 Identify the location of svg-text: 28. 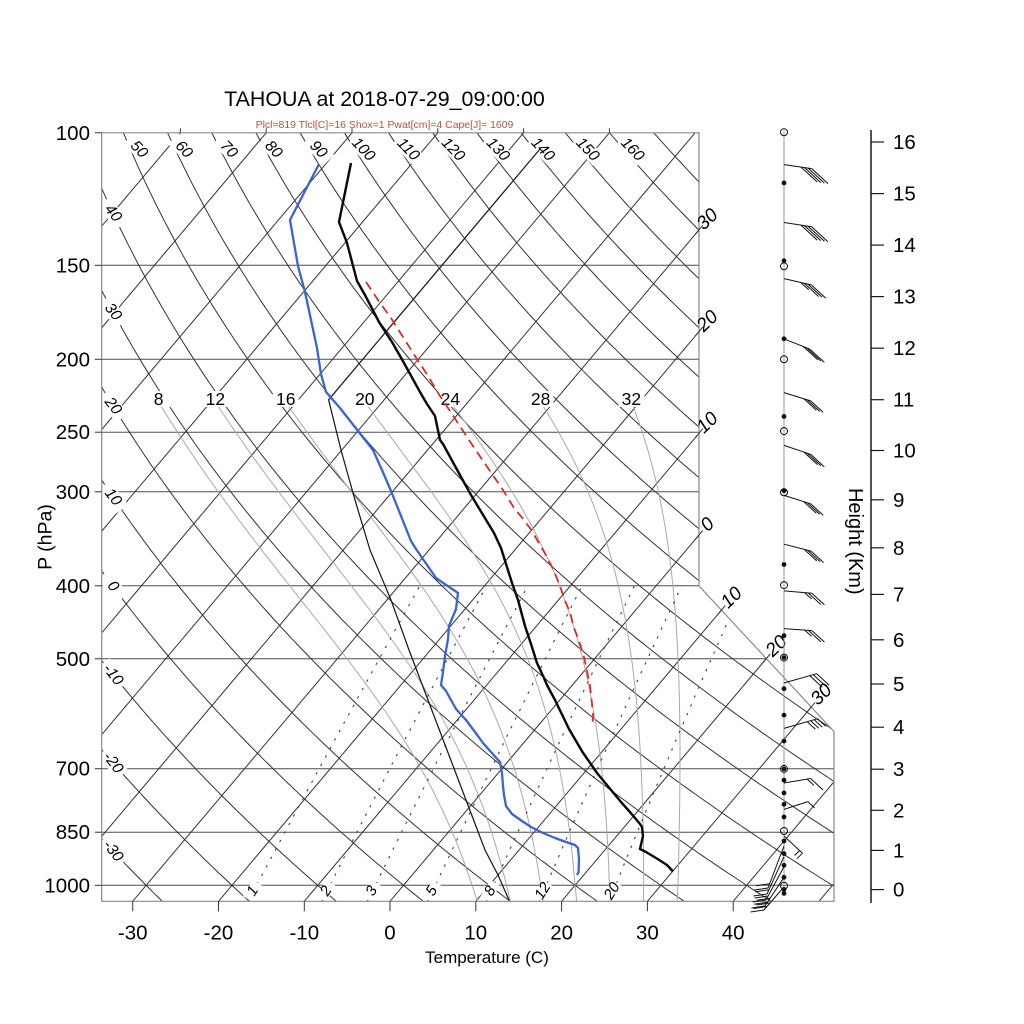
(540, 399).